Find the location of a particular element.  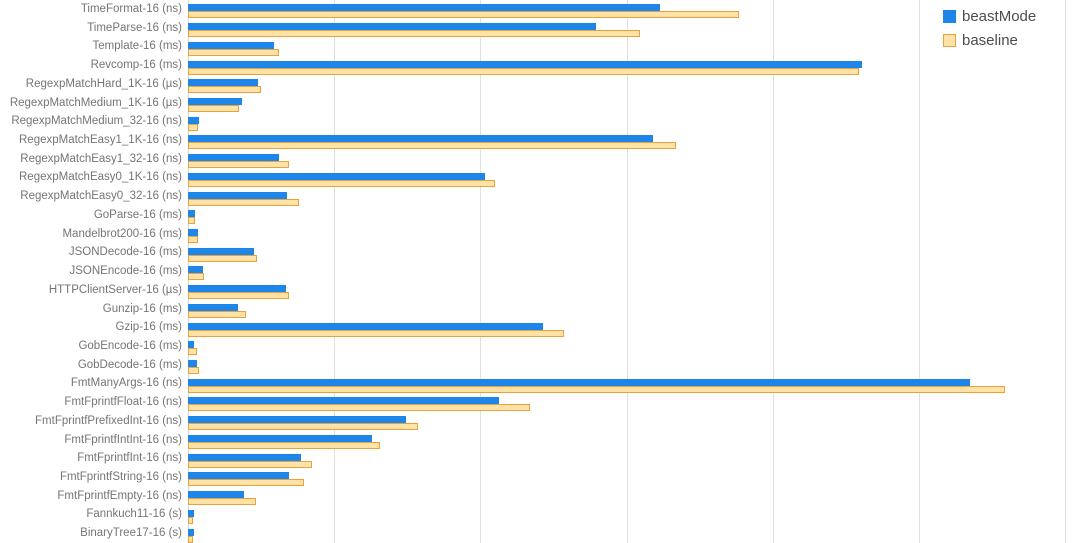

chart-row: FmtFprintfFloat-16 (ns) is located at coordinates (540, 402).